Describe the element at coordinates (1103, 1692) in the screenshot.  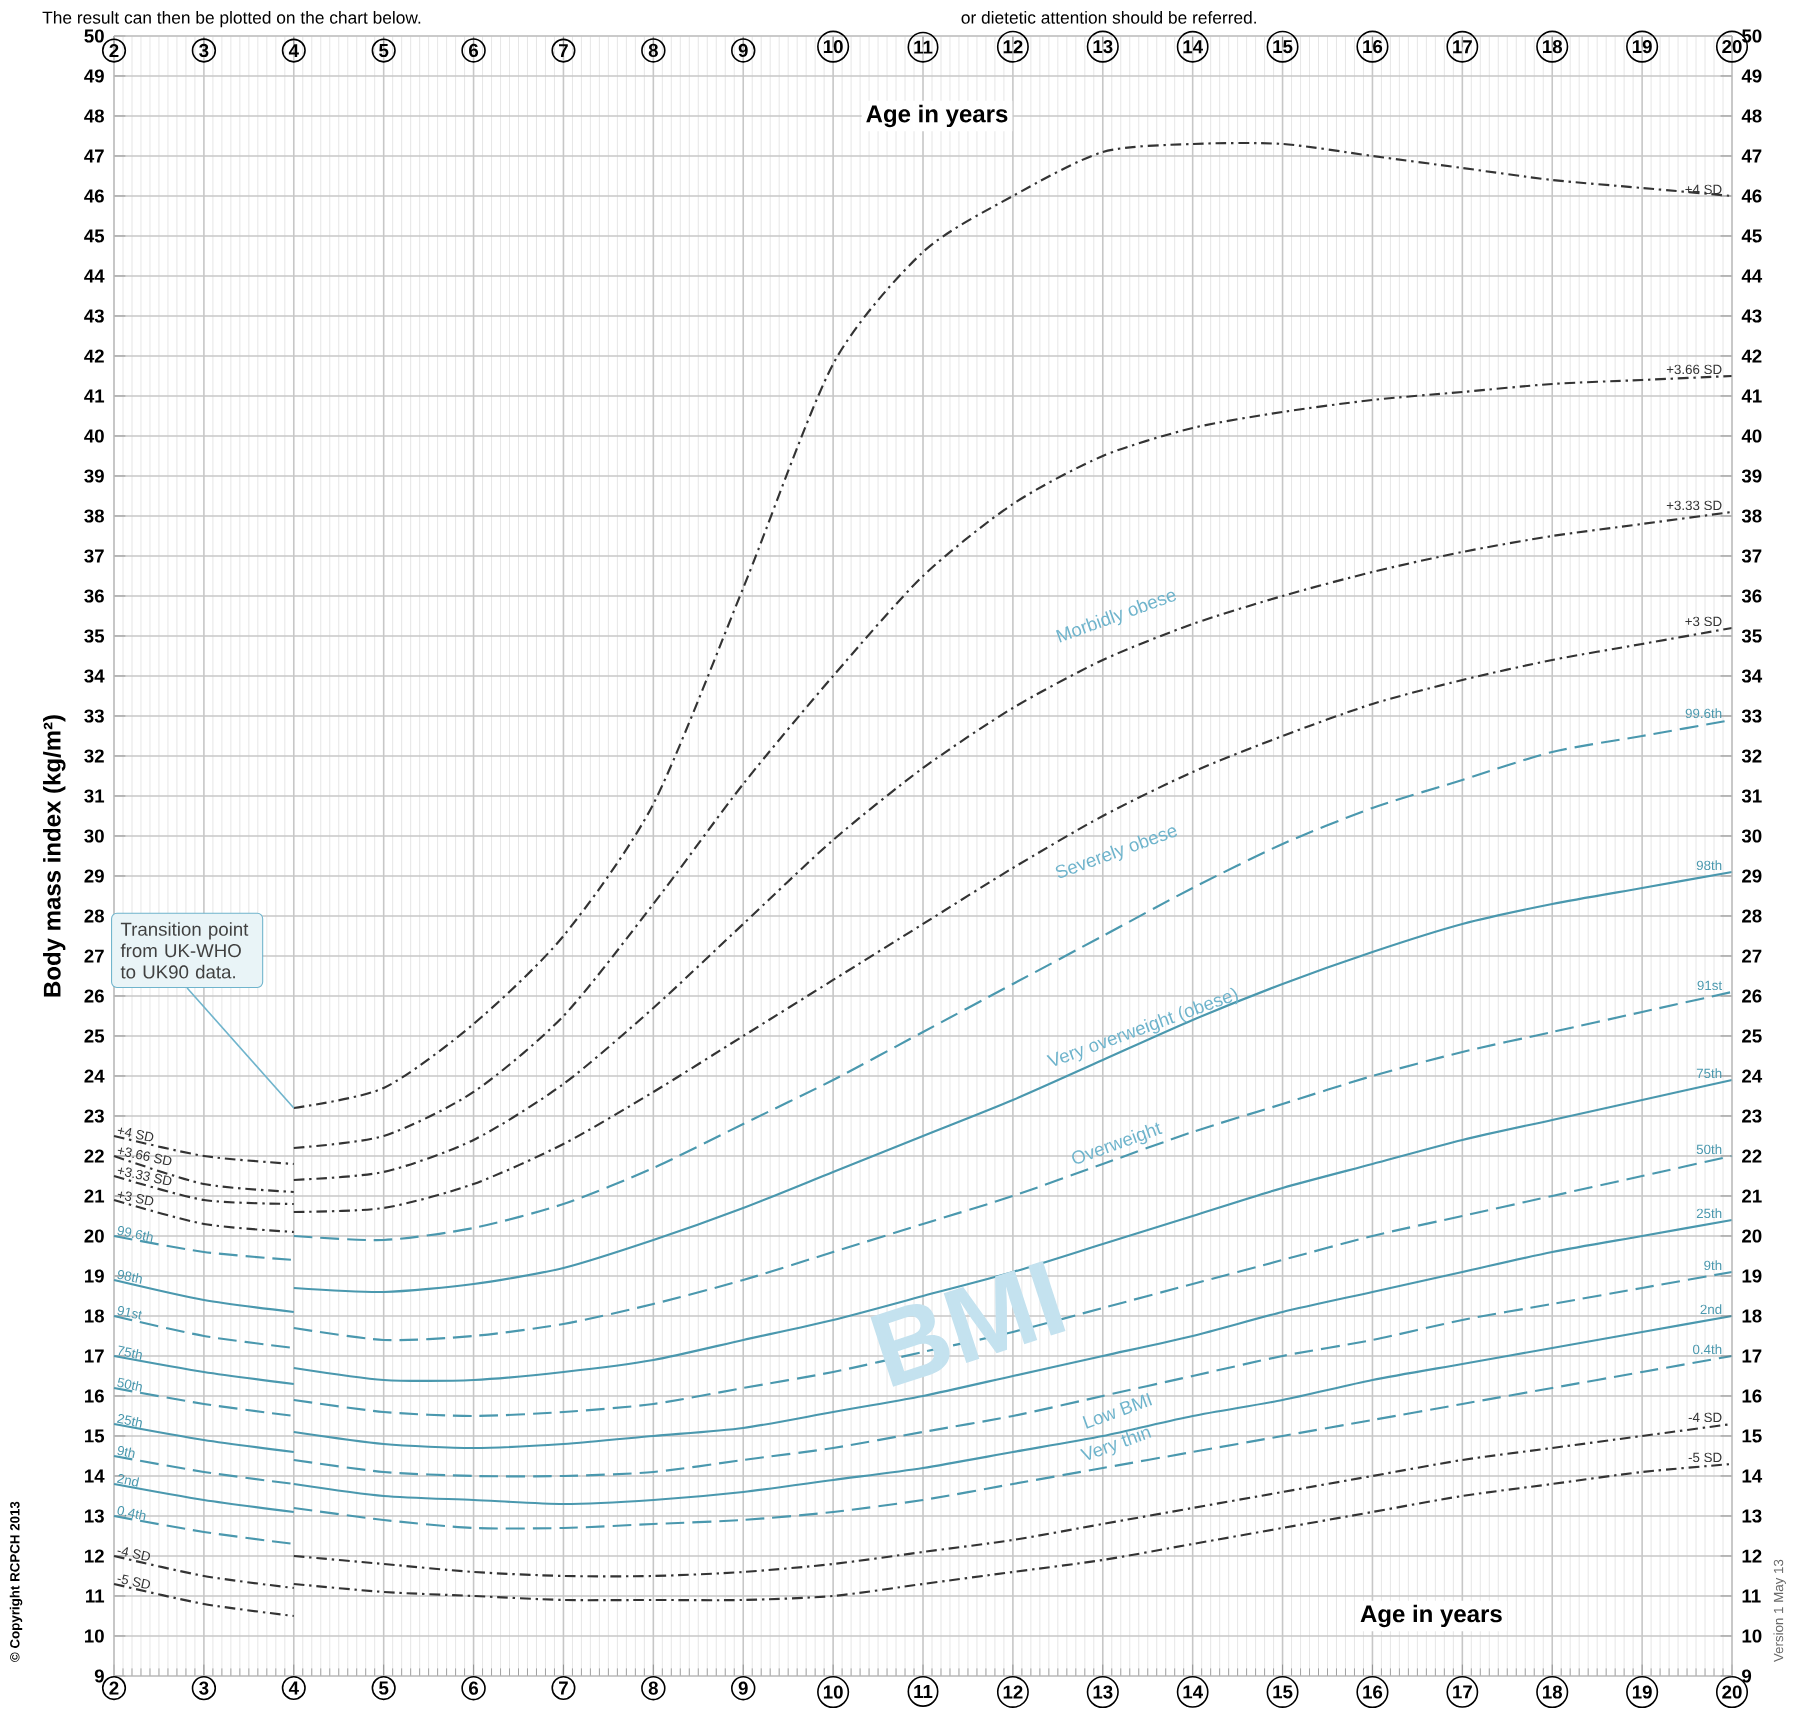
I see `x-tick-label: 13` at that location.